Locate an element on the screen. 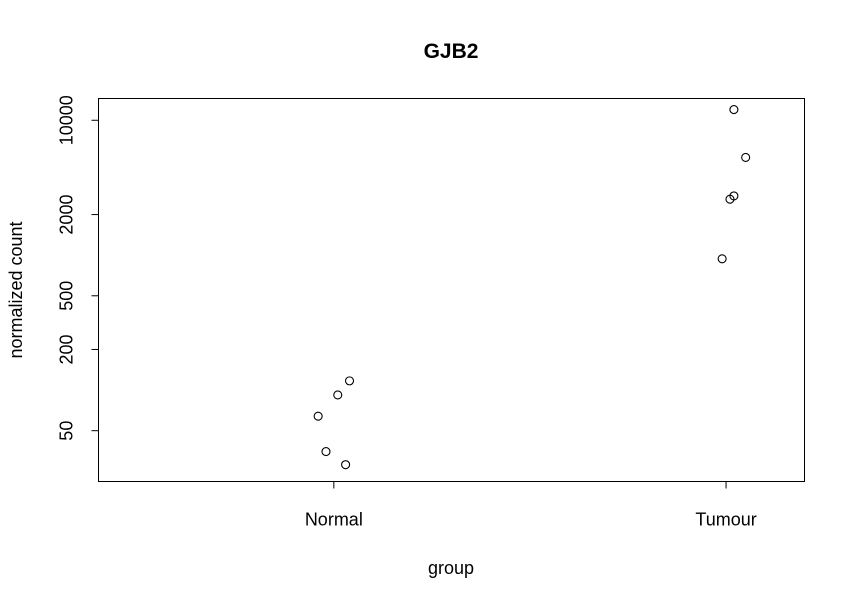 The width and height of the screenshot is (856, 605). y-tick-label: 50 is located at coordinates (67, 431).